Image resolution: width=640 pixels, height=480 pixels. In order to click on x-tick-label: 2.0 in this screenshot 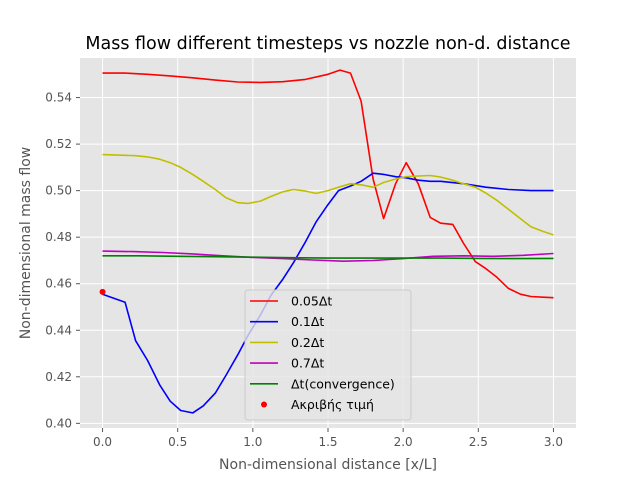, I will do `click(403, 442)`.